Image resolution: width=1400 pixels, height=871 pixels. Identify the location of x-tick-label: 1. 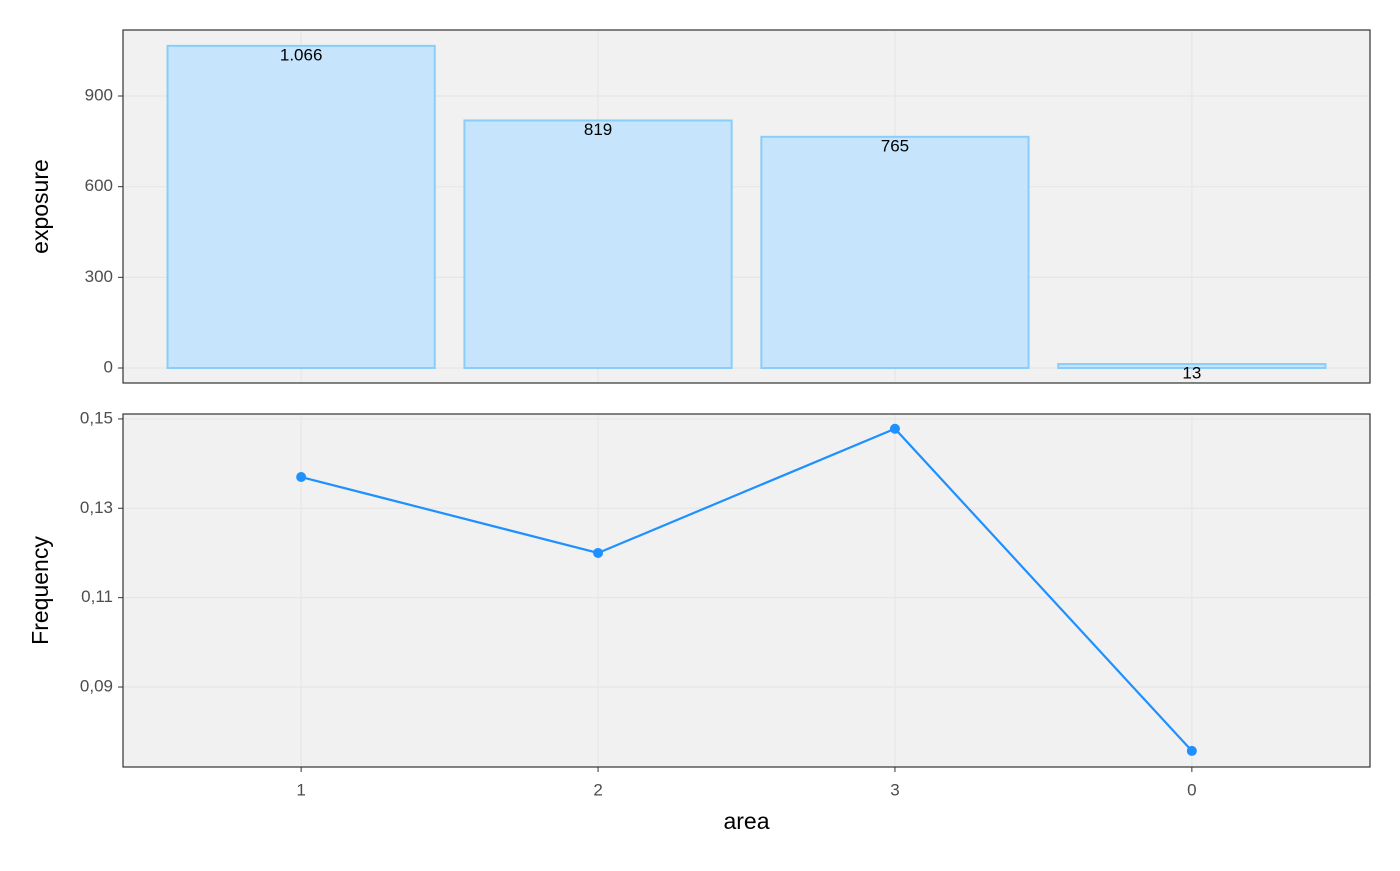
(300, 789).